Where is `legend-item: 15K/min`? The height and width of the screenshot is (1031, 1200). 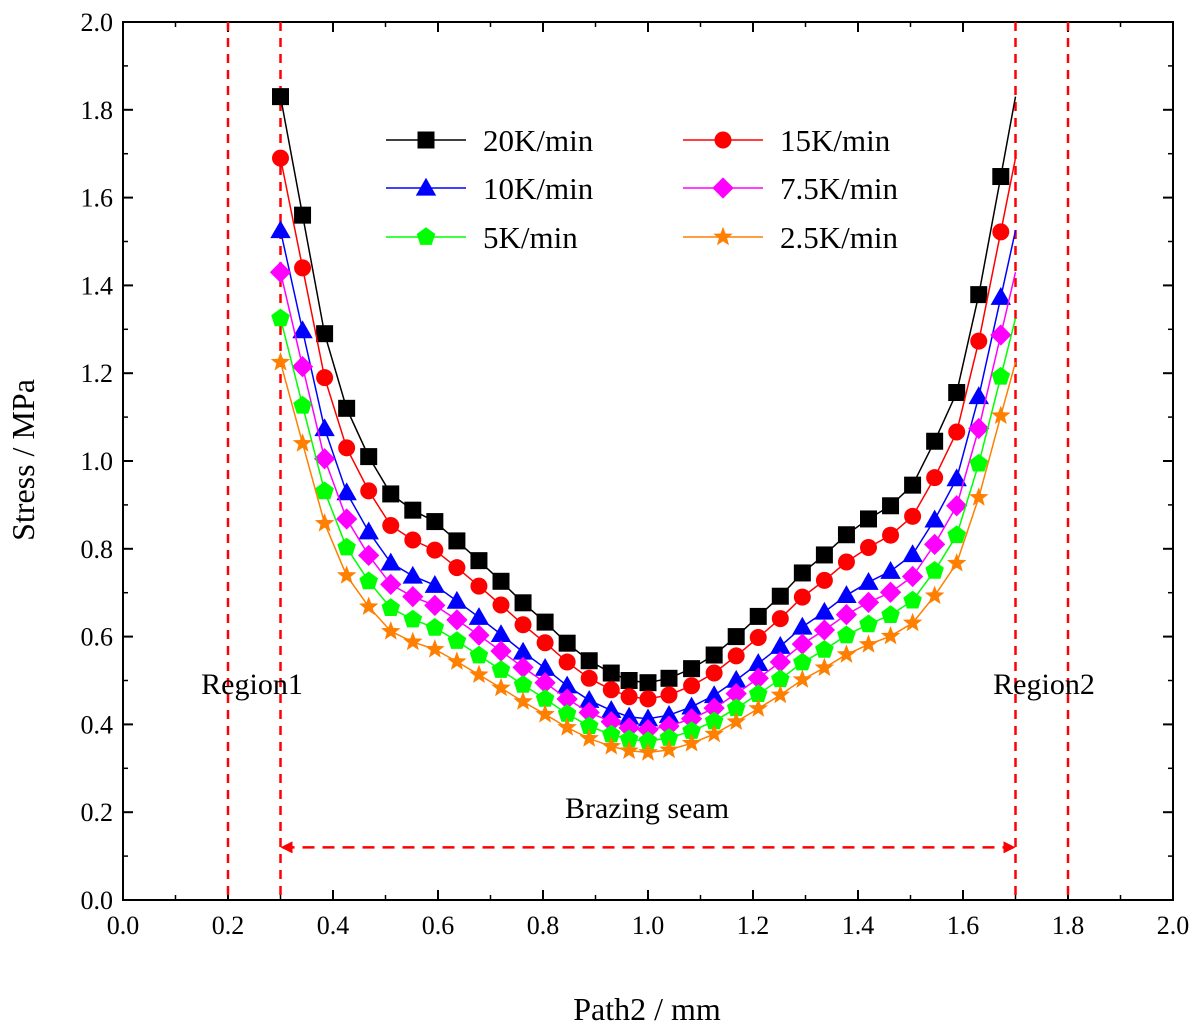 legend-item: 15K/min is located at coordinates (787, 140).